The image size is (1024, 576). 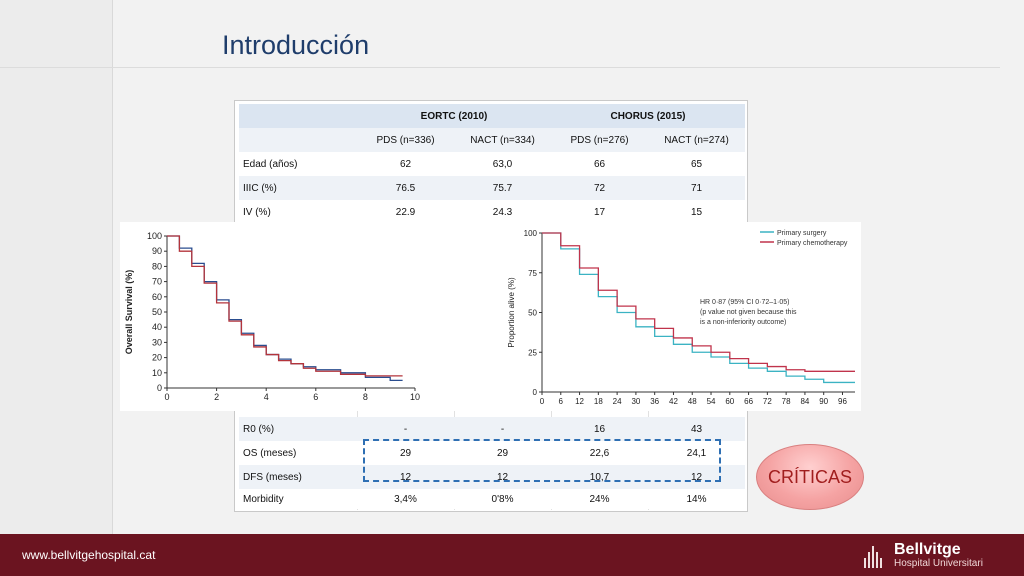 I want to click on y-tick-label: 25, so click(x=532, y=352).